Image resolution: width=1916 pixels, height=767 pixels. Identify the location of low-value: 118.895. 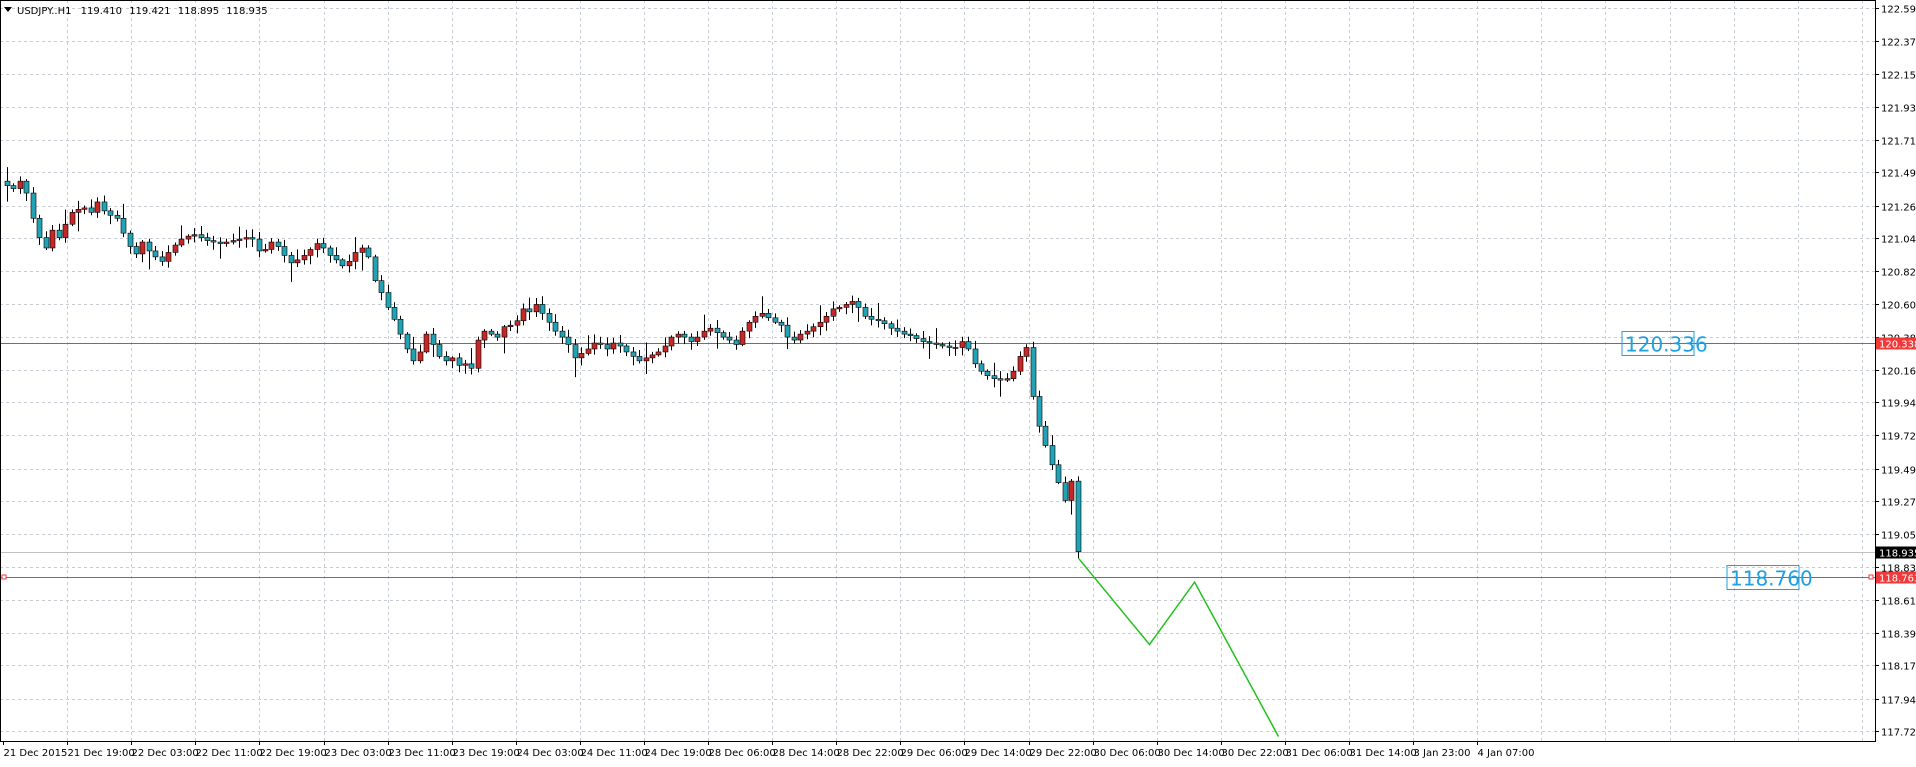
(198, 11).